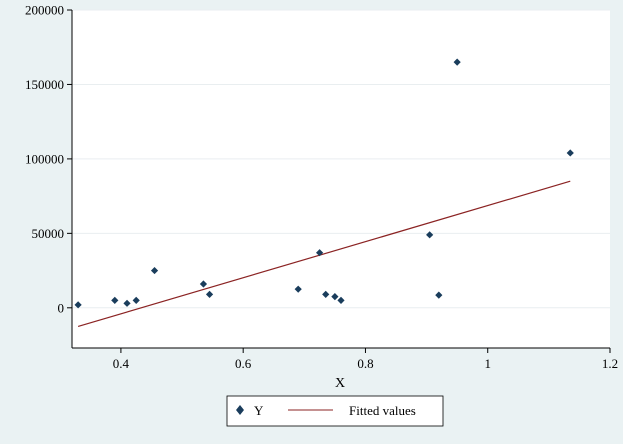 This screenshot has width=623, height=444. I want to click on x-tick-label-0: 0.4, so click(121, 363).